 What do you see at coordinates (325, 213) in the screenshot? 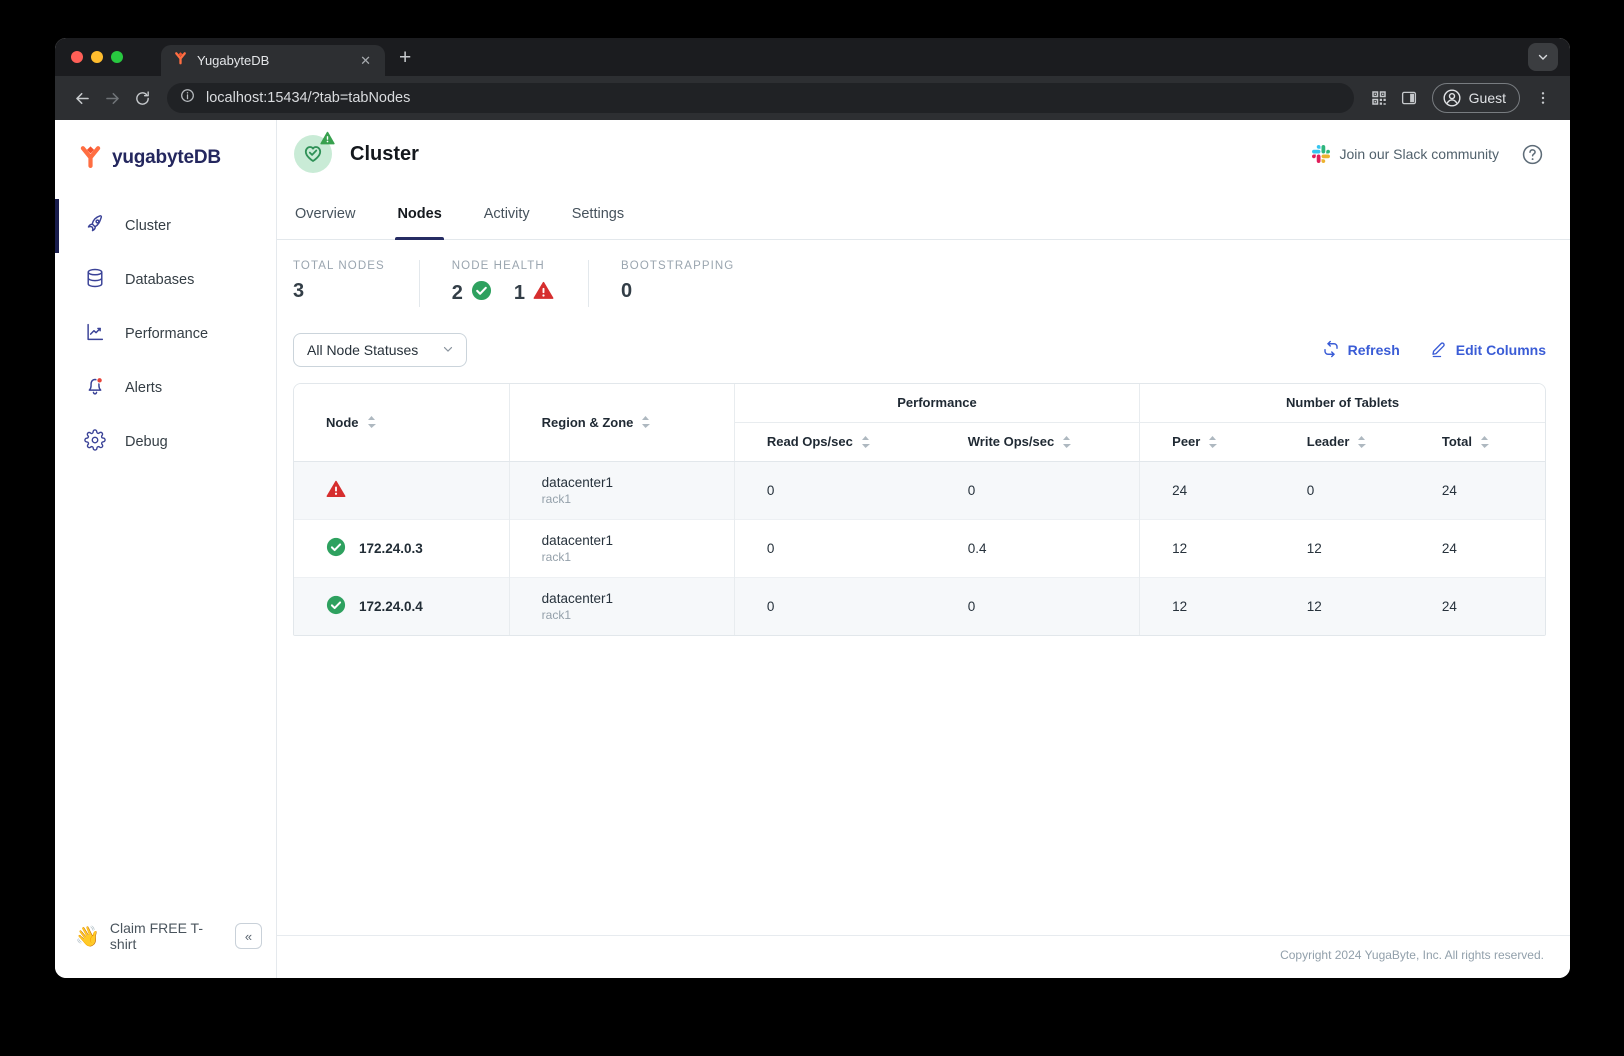
I see `tab-overview: Overview` at bounding box center [325, 213].